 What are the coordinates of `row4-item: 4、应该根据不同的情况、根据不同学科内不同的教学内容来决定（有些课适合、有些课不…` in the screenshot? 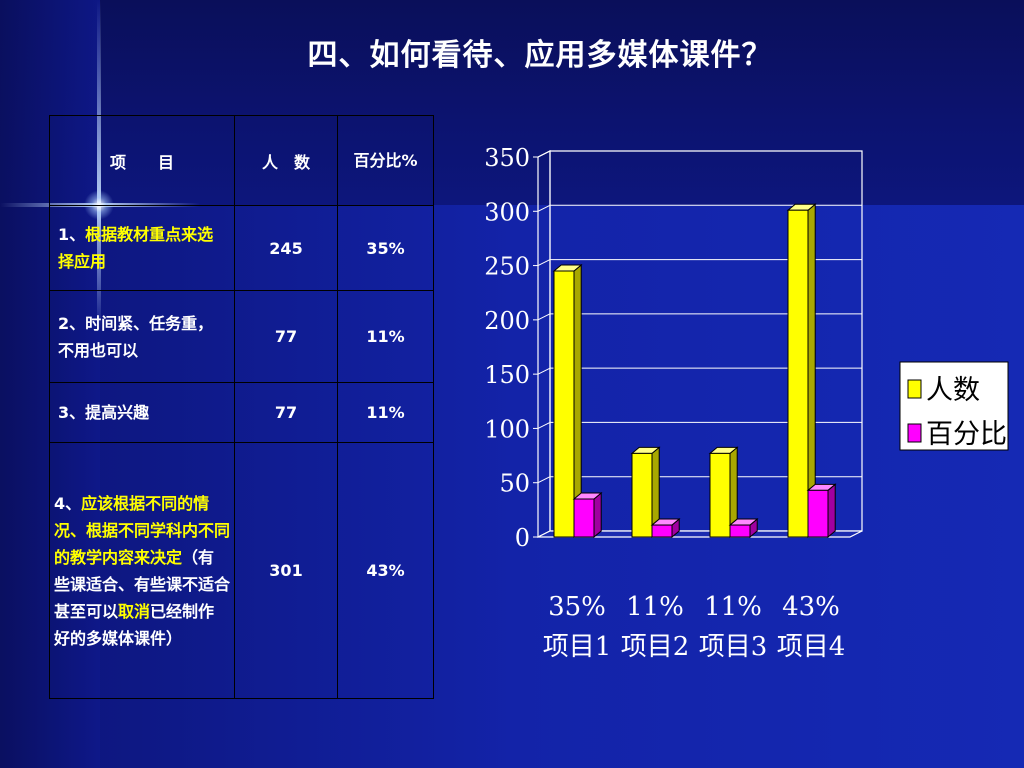 It's located at (142, 570).